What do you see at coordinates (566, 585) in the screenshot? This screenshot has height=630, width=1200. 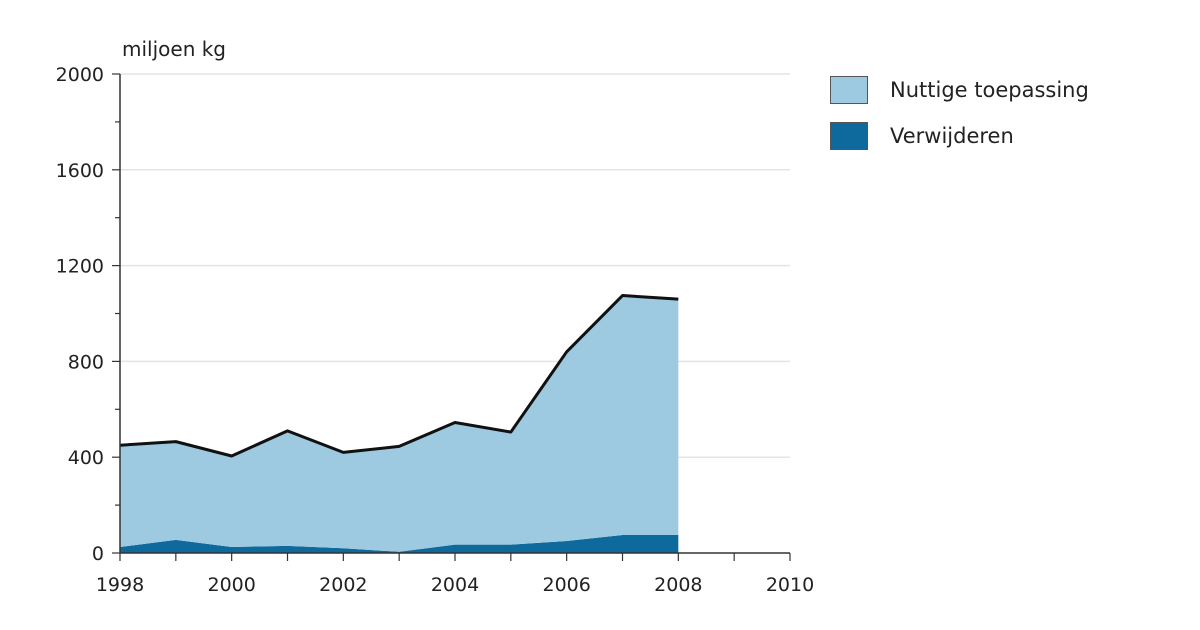 I see `x-tick-label: 2006` at bounding box center [566, 585].